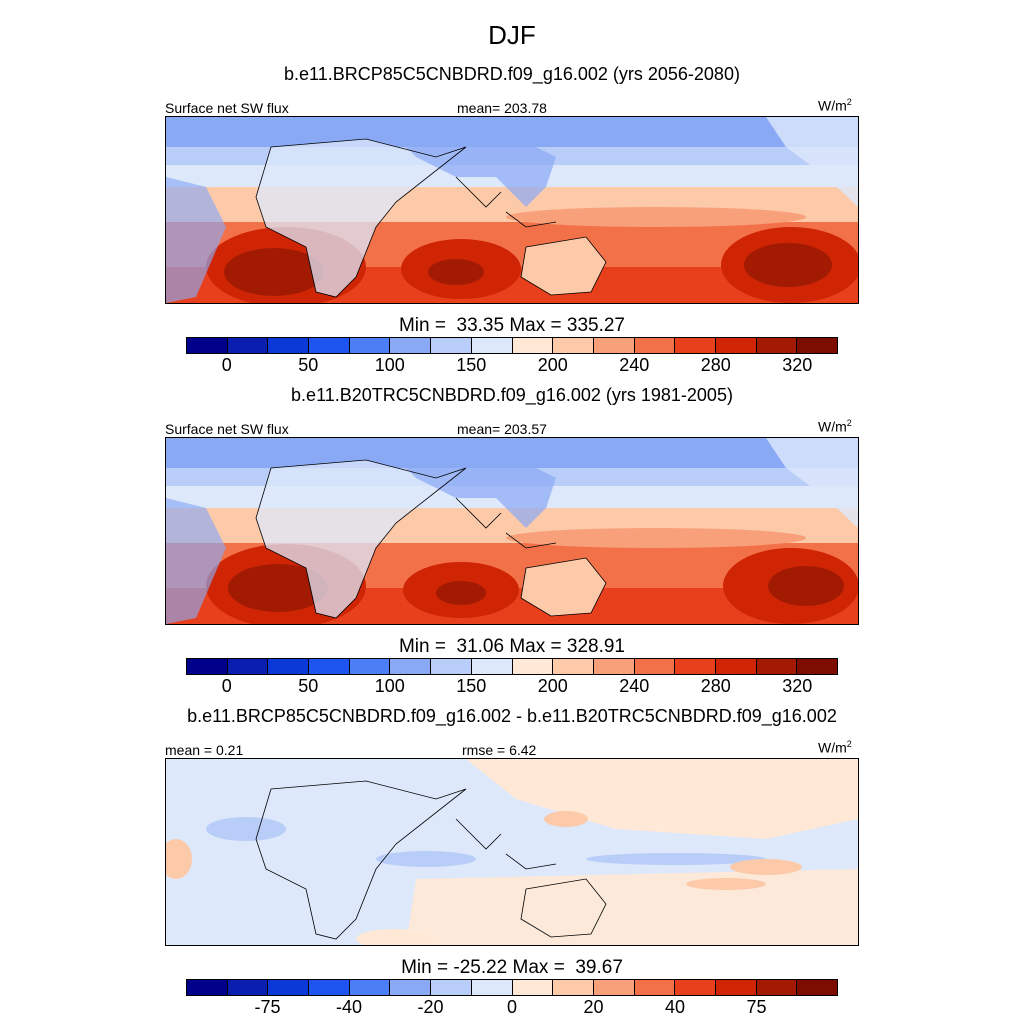  Describe the element at coordinates (675, 1007) in the screenshot. I see `colorbar-tick-label: 40` at that location.